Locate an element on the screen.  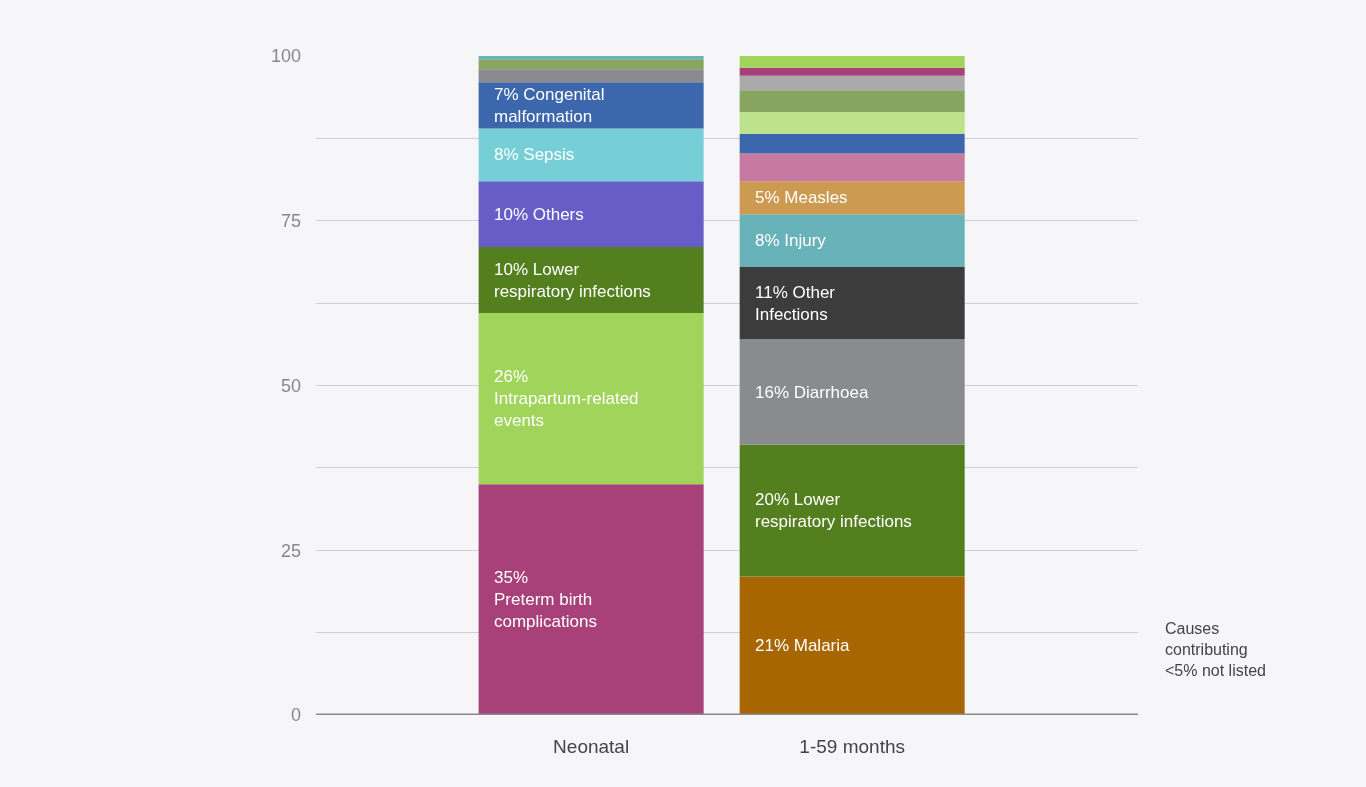
data-label: 8% Injury is located at coordinates (791, 240).